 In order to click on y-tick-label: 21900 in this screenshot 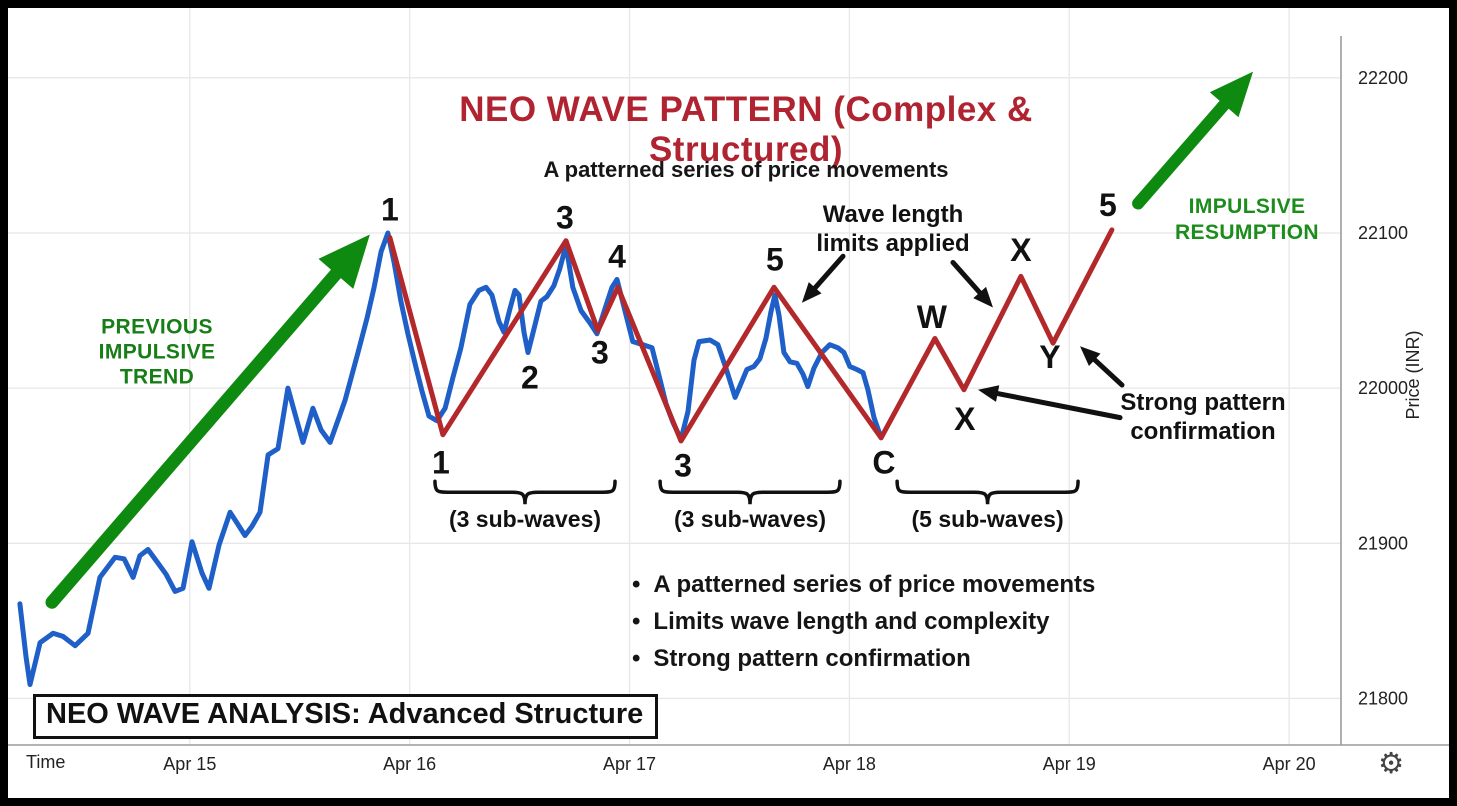, I will do `click(1383, 543)`.